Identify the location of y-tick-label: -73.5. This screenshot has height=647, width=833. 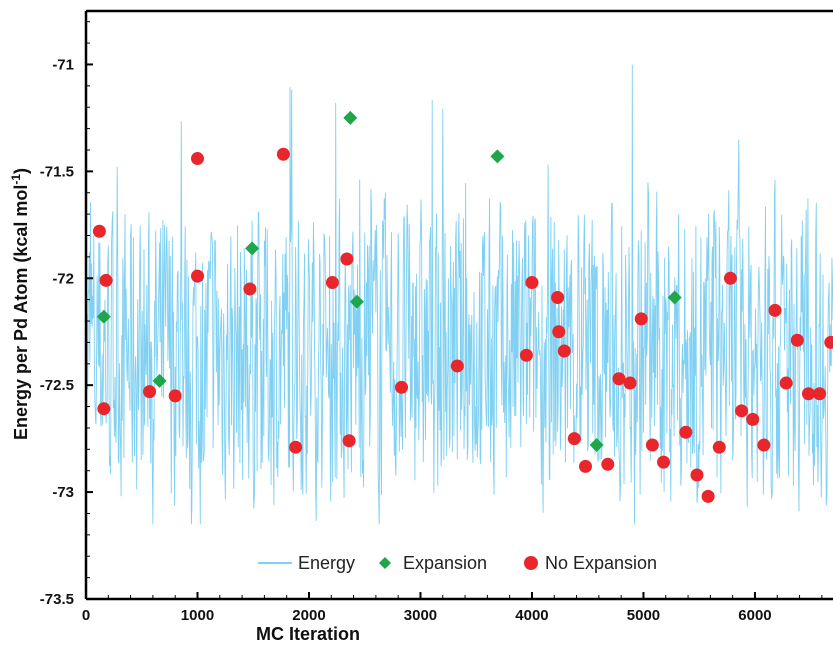
(57, 599).